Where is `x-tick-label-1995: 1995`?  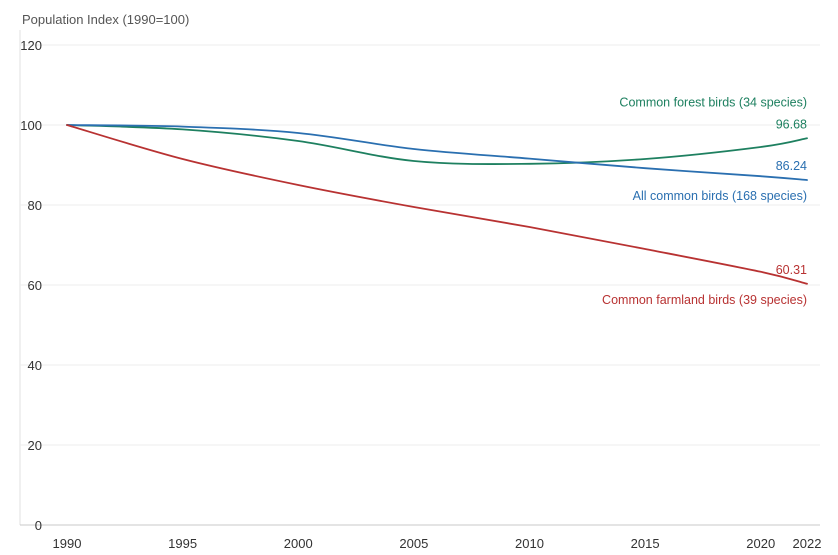 x-tick-label-1995: 1995 is located at coordinates (182, 543).